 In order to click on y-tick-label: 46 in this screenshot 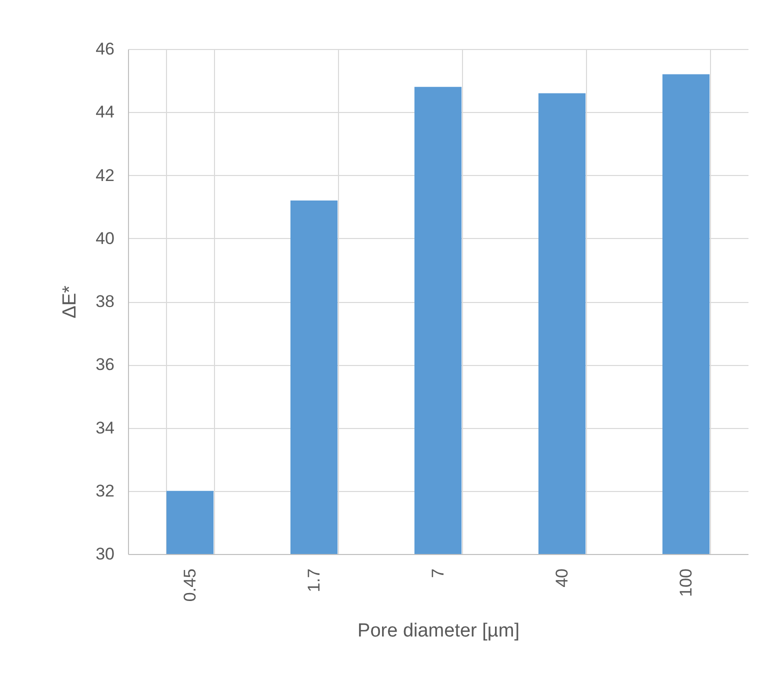, I will do `click(105, 49)`.